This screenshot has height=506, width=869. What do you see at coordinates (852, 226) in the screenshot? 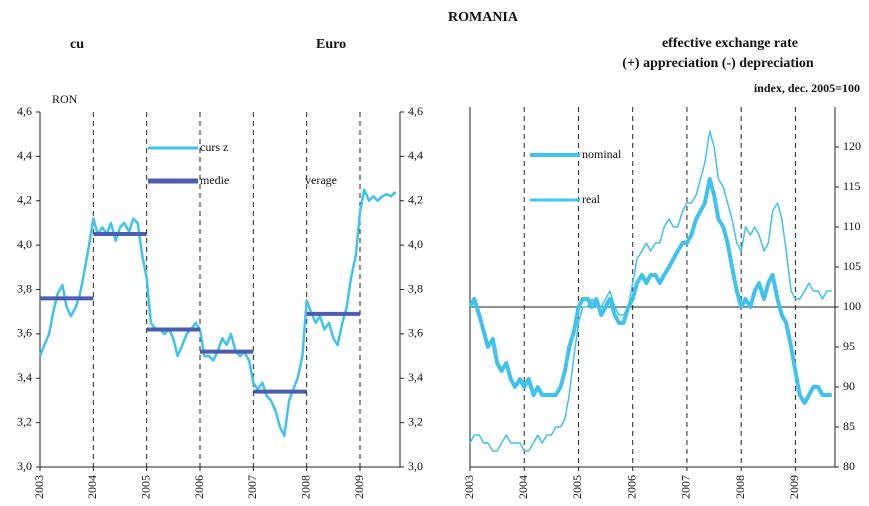
I see `y-tick-label: 110` at bounding box center [852, 226].